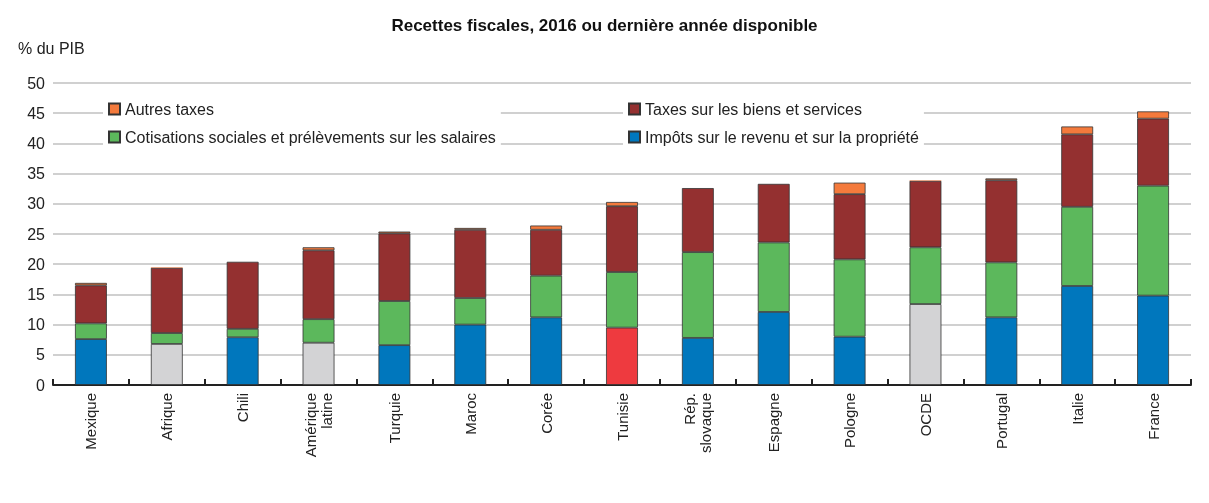  I want to click on y-tick-label: 25, so click(36, 234).